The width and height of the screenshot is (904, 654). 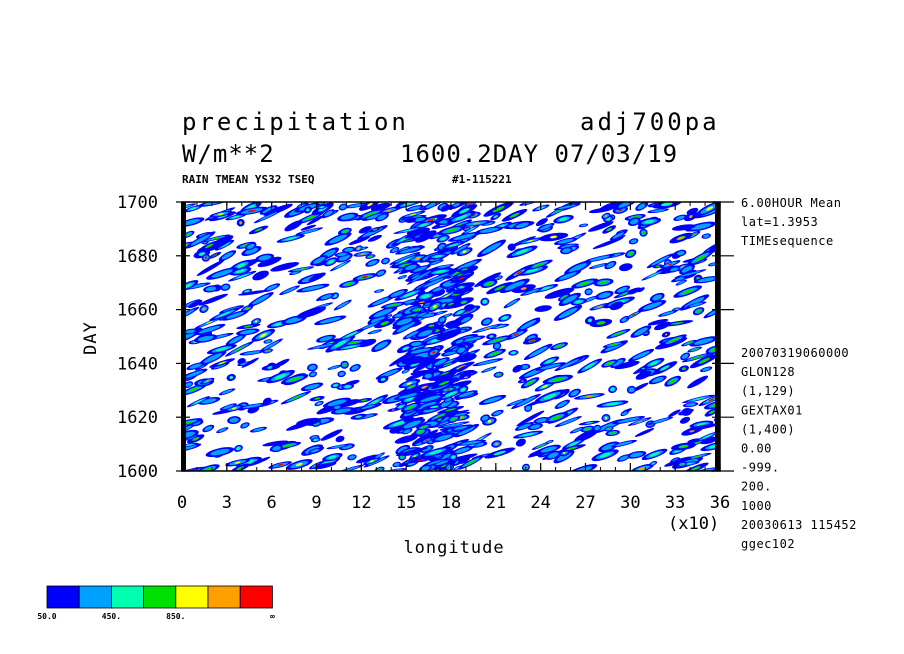 I want to click on info-bottom-line: 200., so click(x=756, y=487).